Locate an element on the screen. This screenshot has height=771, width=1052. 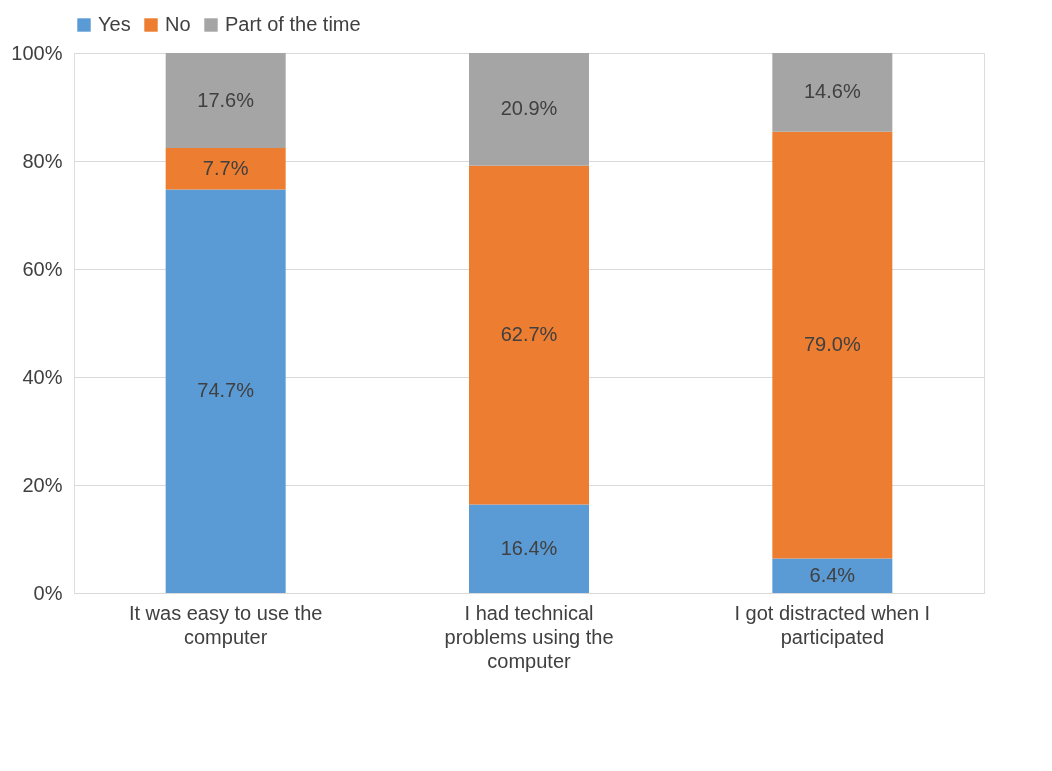
data-label: 14.6% is located at coordinates (832, 91).